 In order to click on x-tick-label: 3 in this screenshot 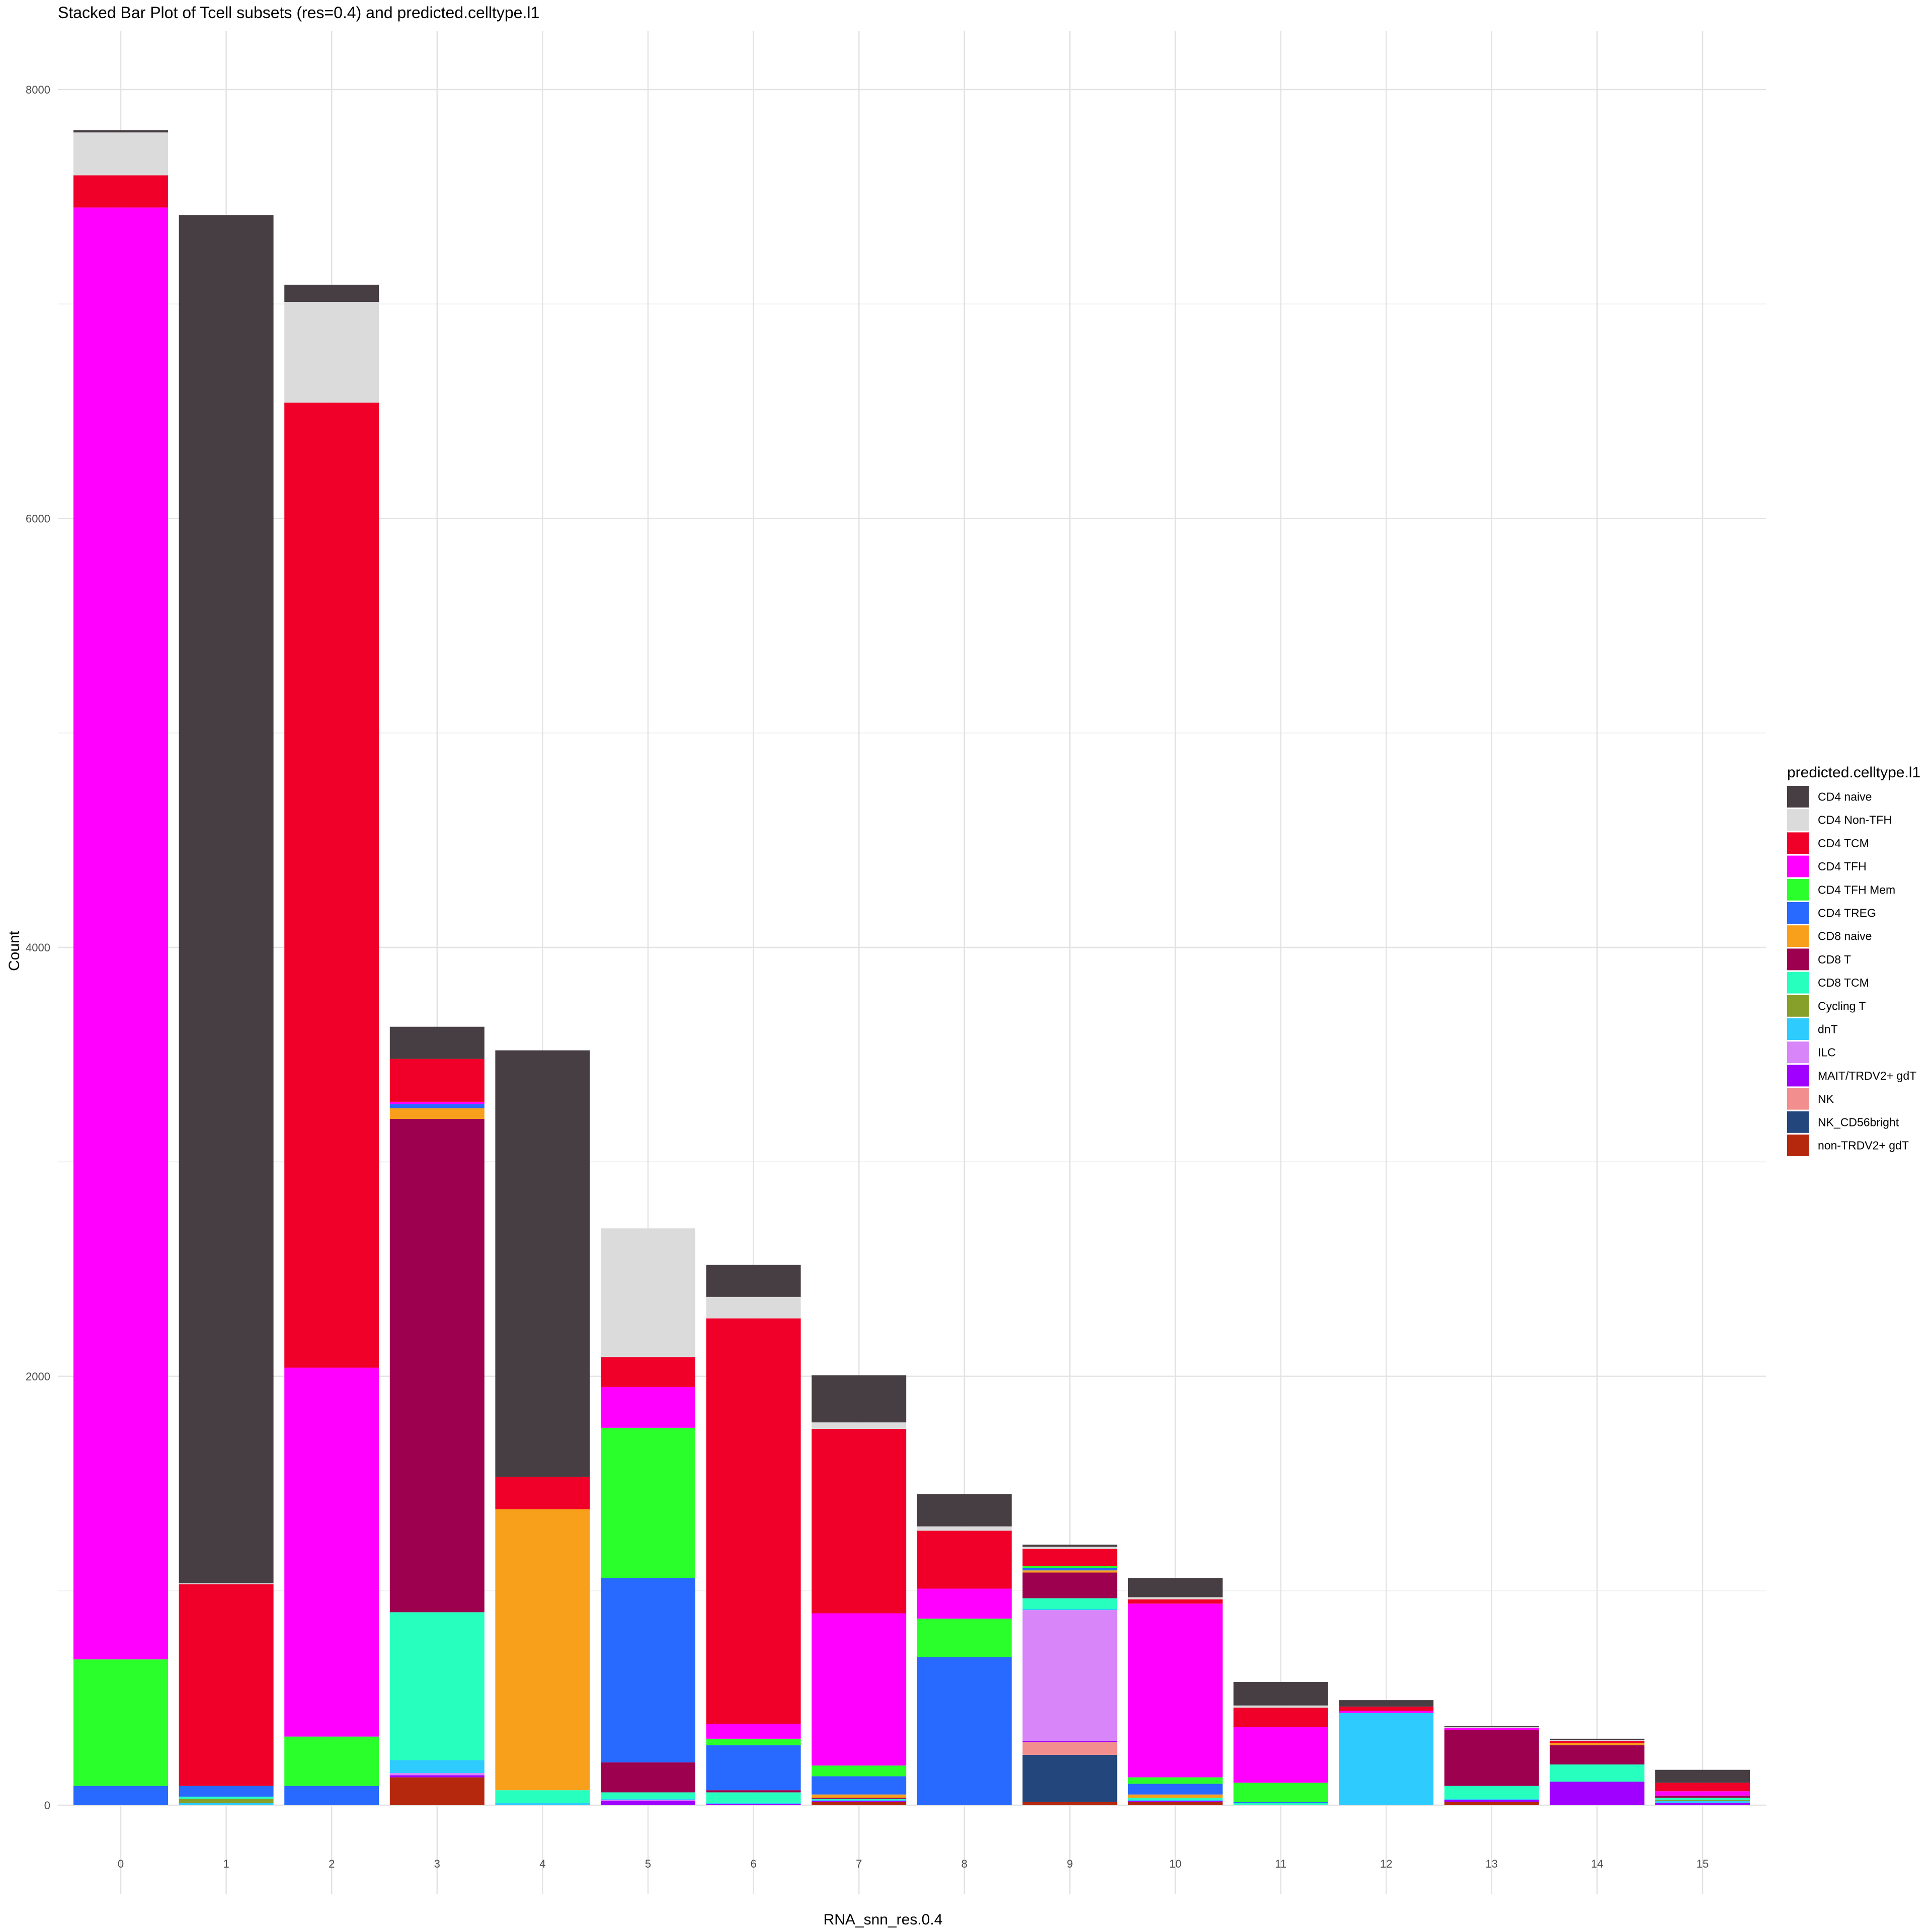, I will do `click(437, 1864)`.